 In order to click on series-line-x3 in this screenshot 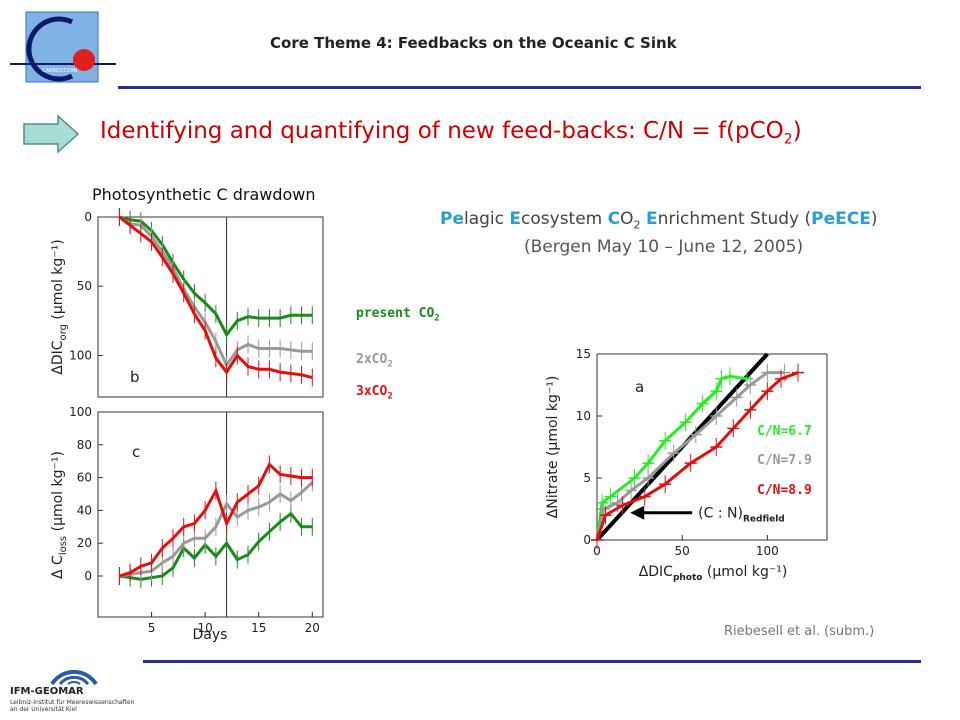, I will do `click(697, 456)`.